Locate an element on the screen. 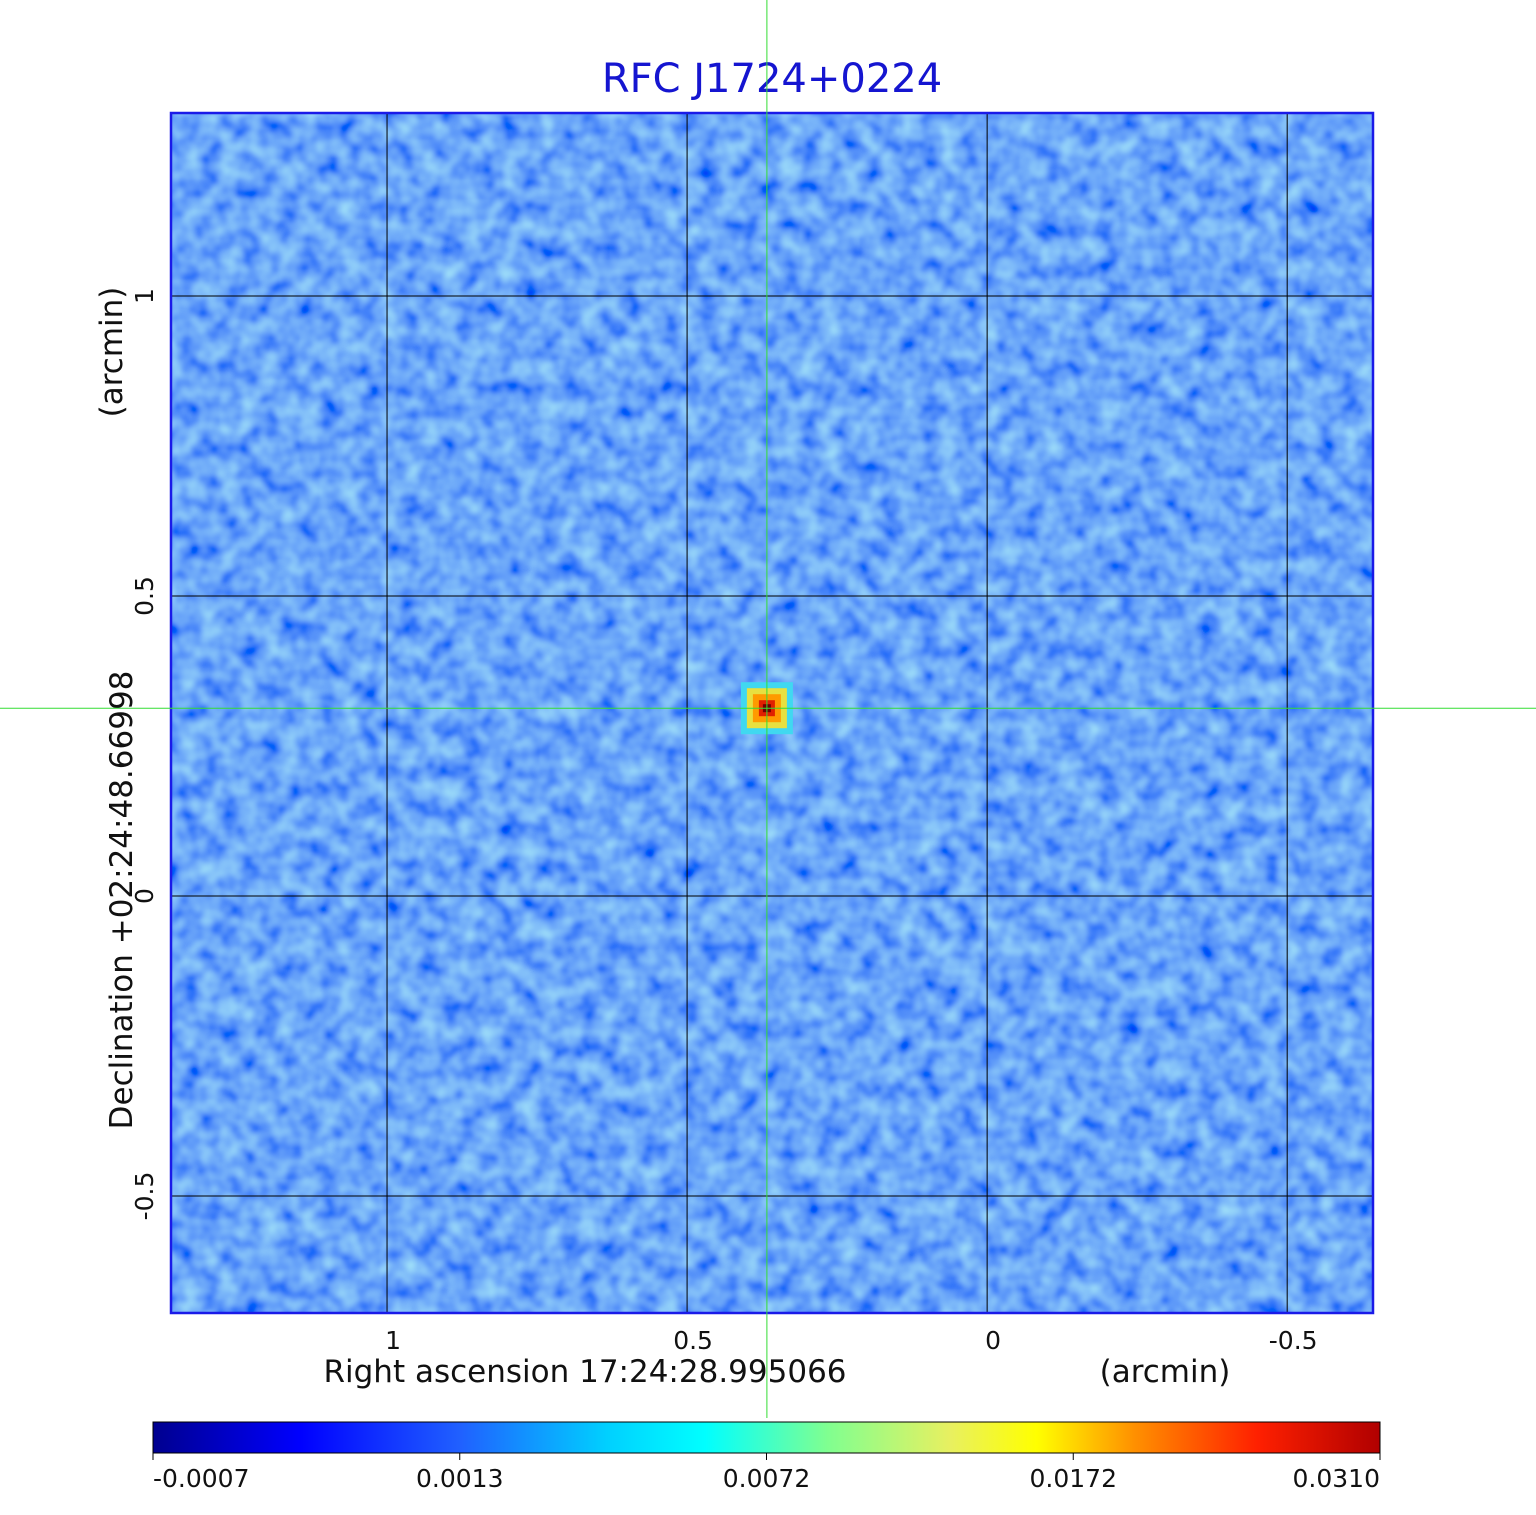 The width and height of the screenshot is (1536, 1515). y-tick-label: 1 is located at coordinates (144, 296).